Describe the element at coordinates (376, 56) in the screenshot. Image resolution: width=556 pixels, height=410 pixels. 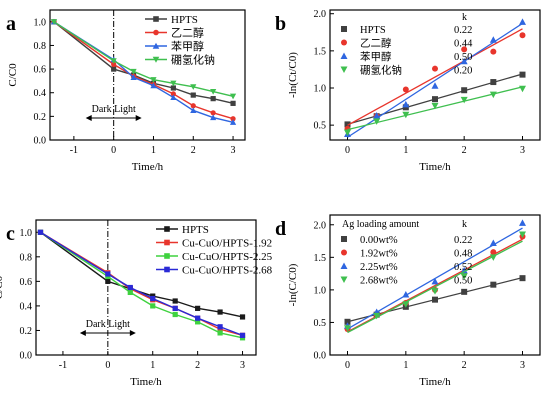
I see `legend-label: 苯甲醇` at that location.